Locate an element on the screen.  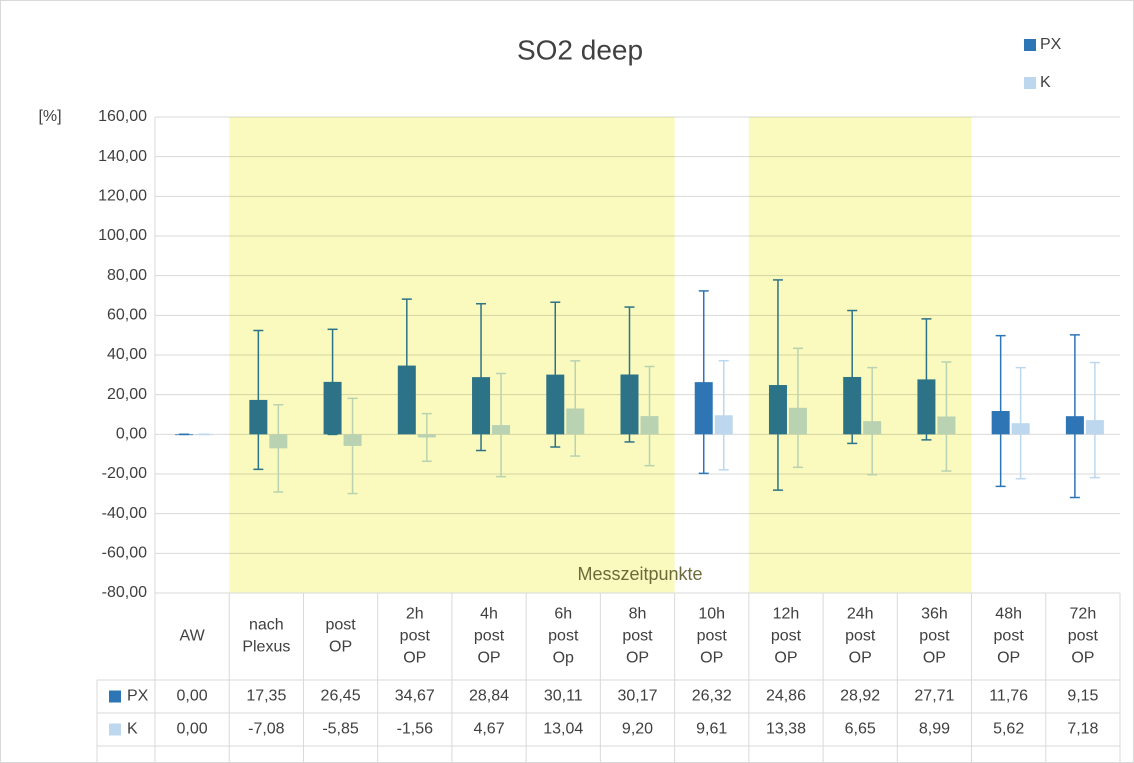
chart-title: SO2 deep is located at coordinates (580, 49).